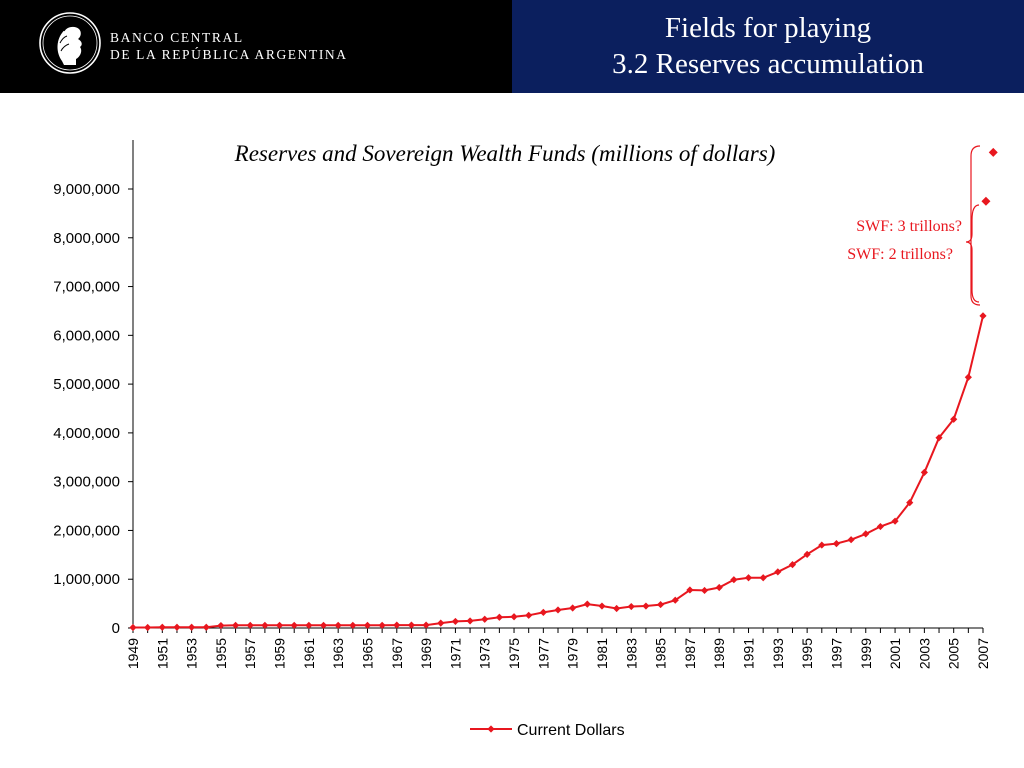 Image resolution: width=1024 pixels, height=768 pixels. I want to click on y-tick-label: 8,000,000, so click(86, 238).